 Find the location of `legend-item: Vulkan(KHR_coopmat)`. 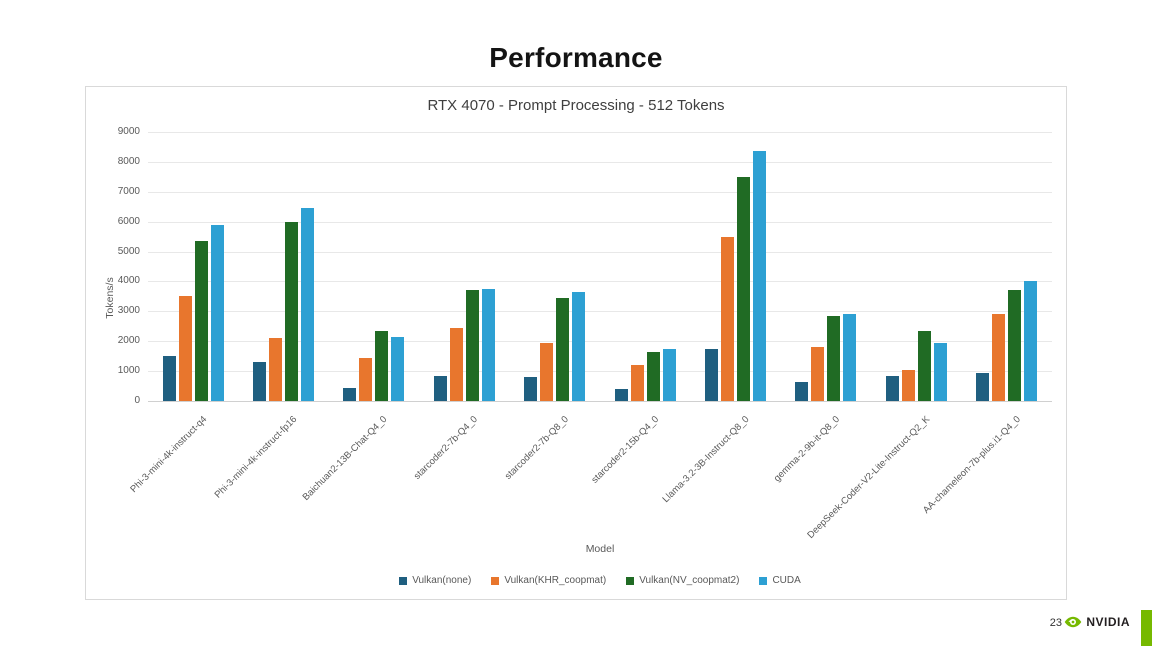

legend-item: Vulkan(KHR_coopmat) is located at coordinates (548, 580).